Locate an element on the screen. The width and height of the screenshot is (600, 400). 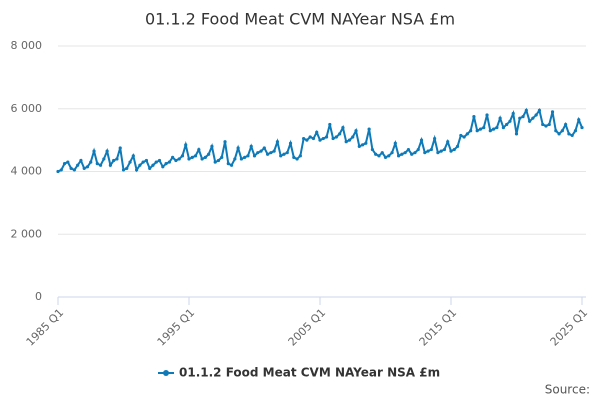
y-tick-label: 0 is located at coordinates (38, 296).